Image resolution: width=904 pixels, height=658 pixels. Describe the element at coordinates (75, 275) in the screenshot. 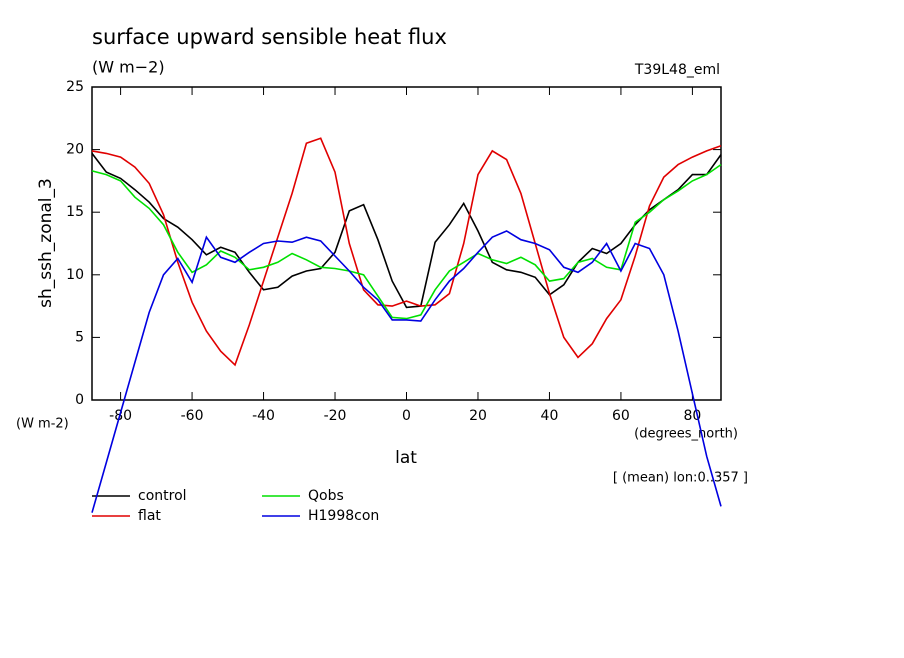

I see `y-tick-label: 10` at that location.